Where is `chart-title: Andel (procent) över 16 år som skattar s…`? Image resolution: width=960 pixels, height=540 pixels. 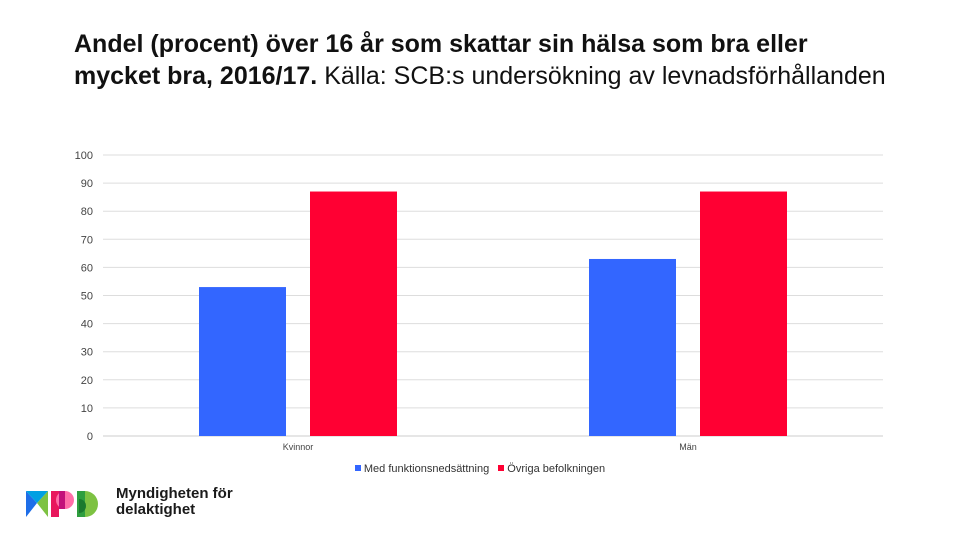 chart-title: Andel (procent) över 16 år som skattar s… is located at coordinates (484, 60).